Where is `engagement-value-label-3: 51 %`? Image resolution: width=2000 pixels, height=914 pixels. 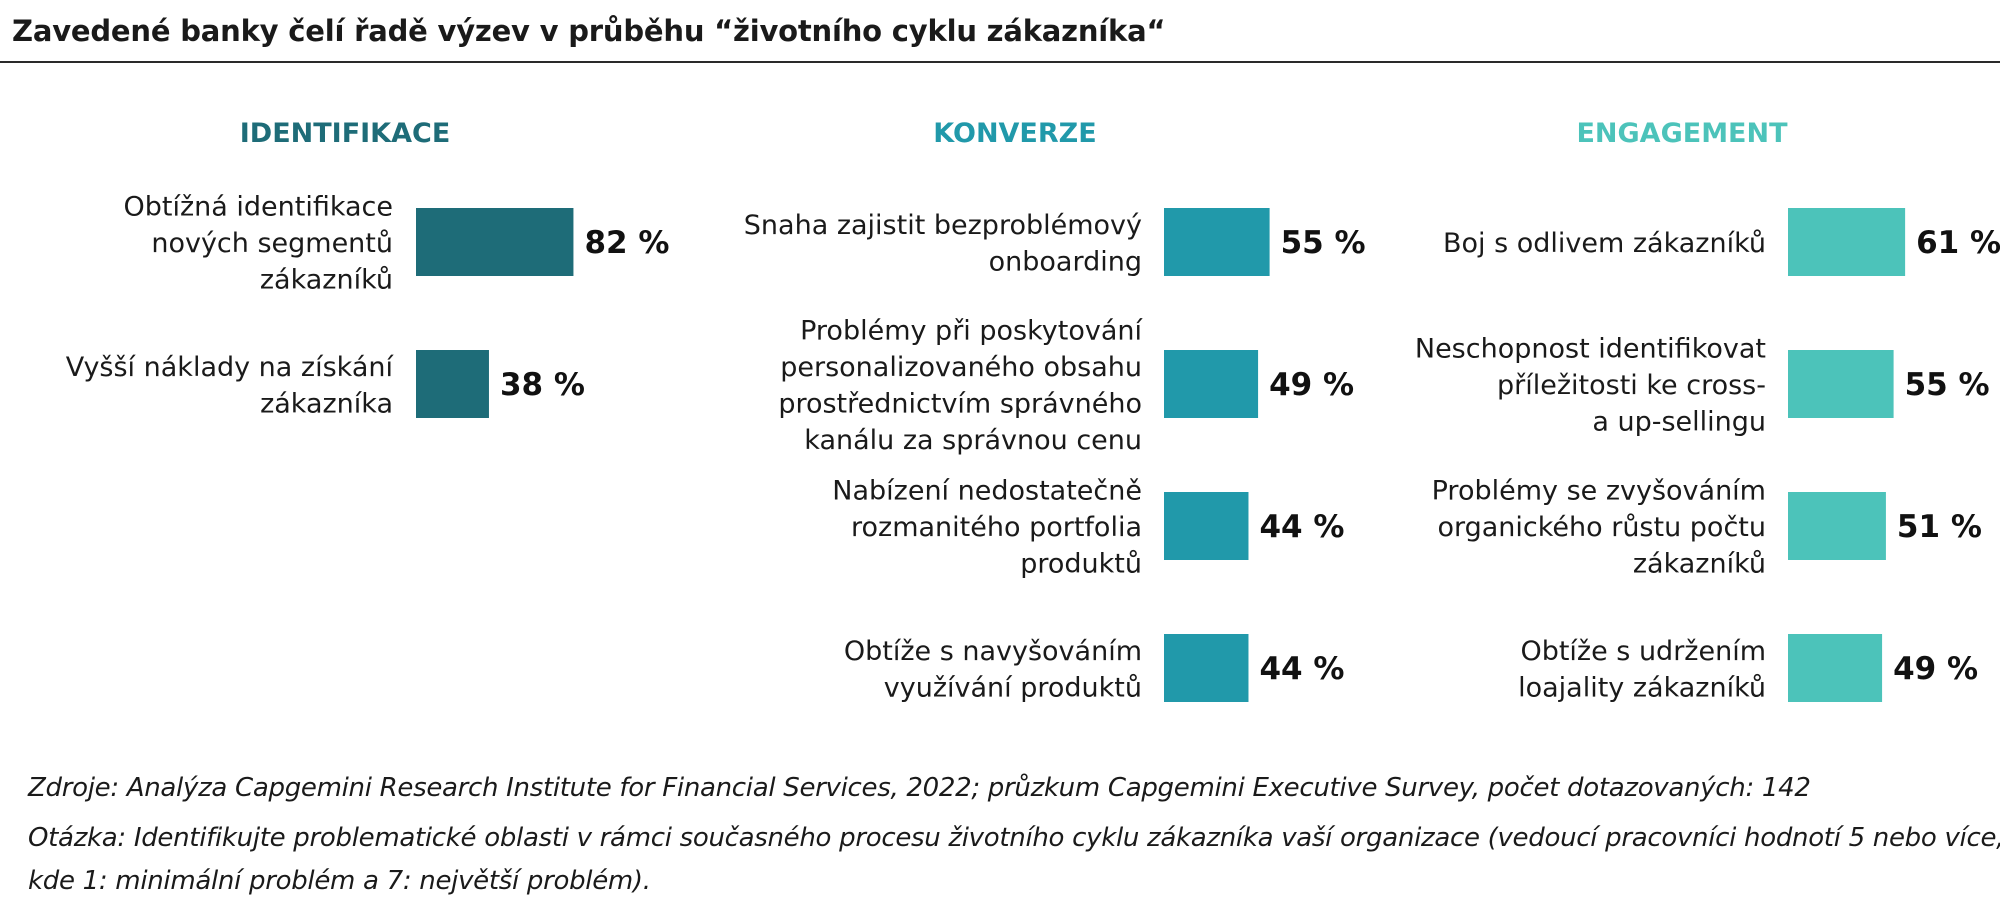 engagement-value-label-3: 51 % is located at coordinates (1939, 527).